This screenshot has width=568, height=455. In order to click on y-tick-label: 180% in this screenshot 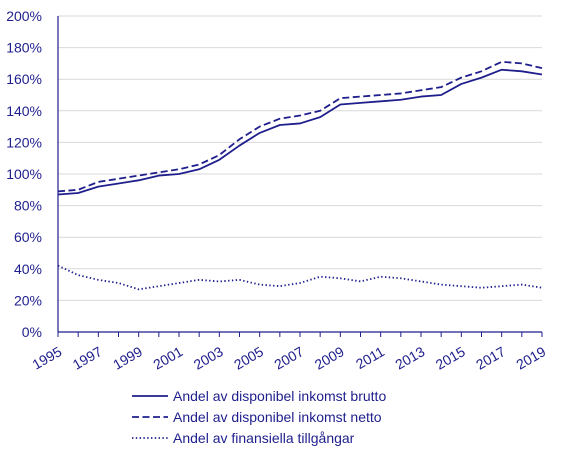, I will do `click(24, 48)`.